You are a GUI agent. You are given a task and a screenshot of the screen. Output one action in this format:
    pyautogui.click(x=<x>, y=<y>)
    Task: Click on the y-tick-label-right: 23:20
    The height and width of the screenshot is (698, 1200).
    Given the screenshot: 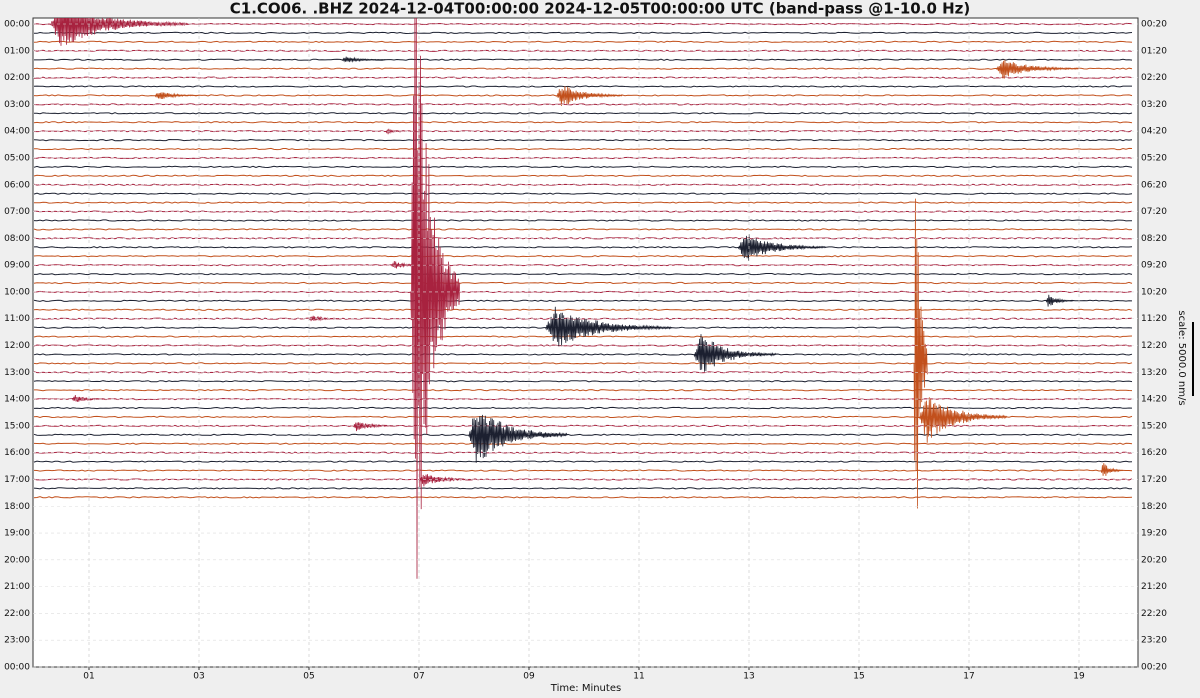 What is the action you would take?
    pyautogui.click(x=1154, y=641)
    